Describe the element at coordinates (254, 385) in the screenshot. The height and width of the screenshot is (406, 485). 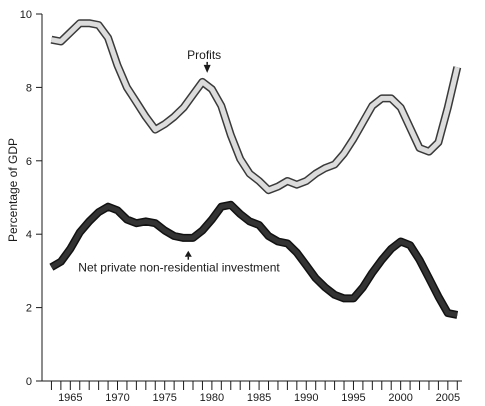
I see `x-minor-ticks` at that location.